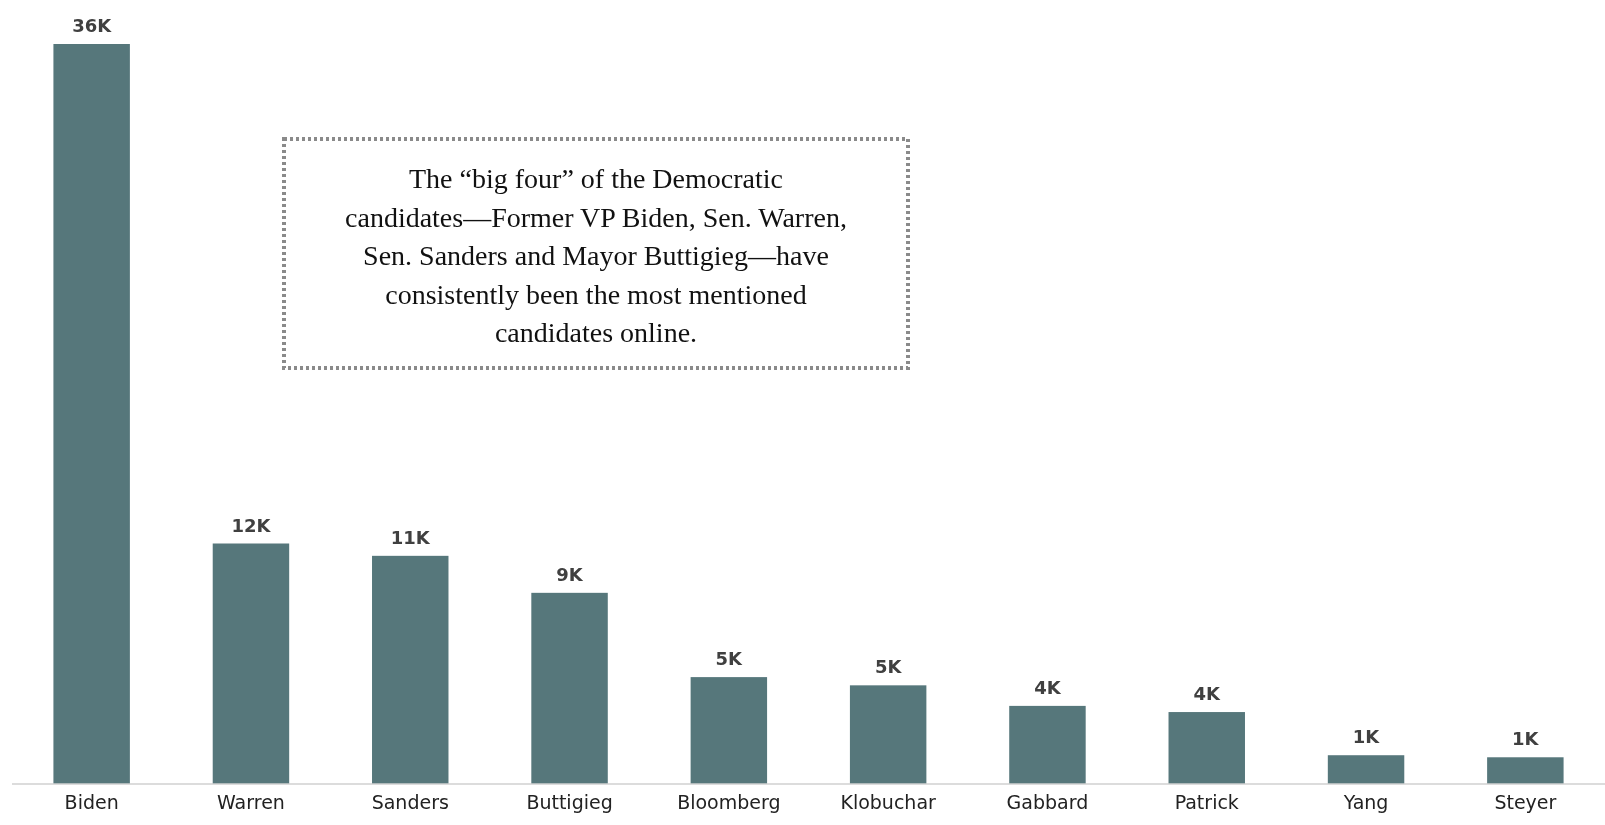  Describe the element at coordinates (410, 537) in the screenshot. I see `data-label: 11K` at that location.